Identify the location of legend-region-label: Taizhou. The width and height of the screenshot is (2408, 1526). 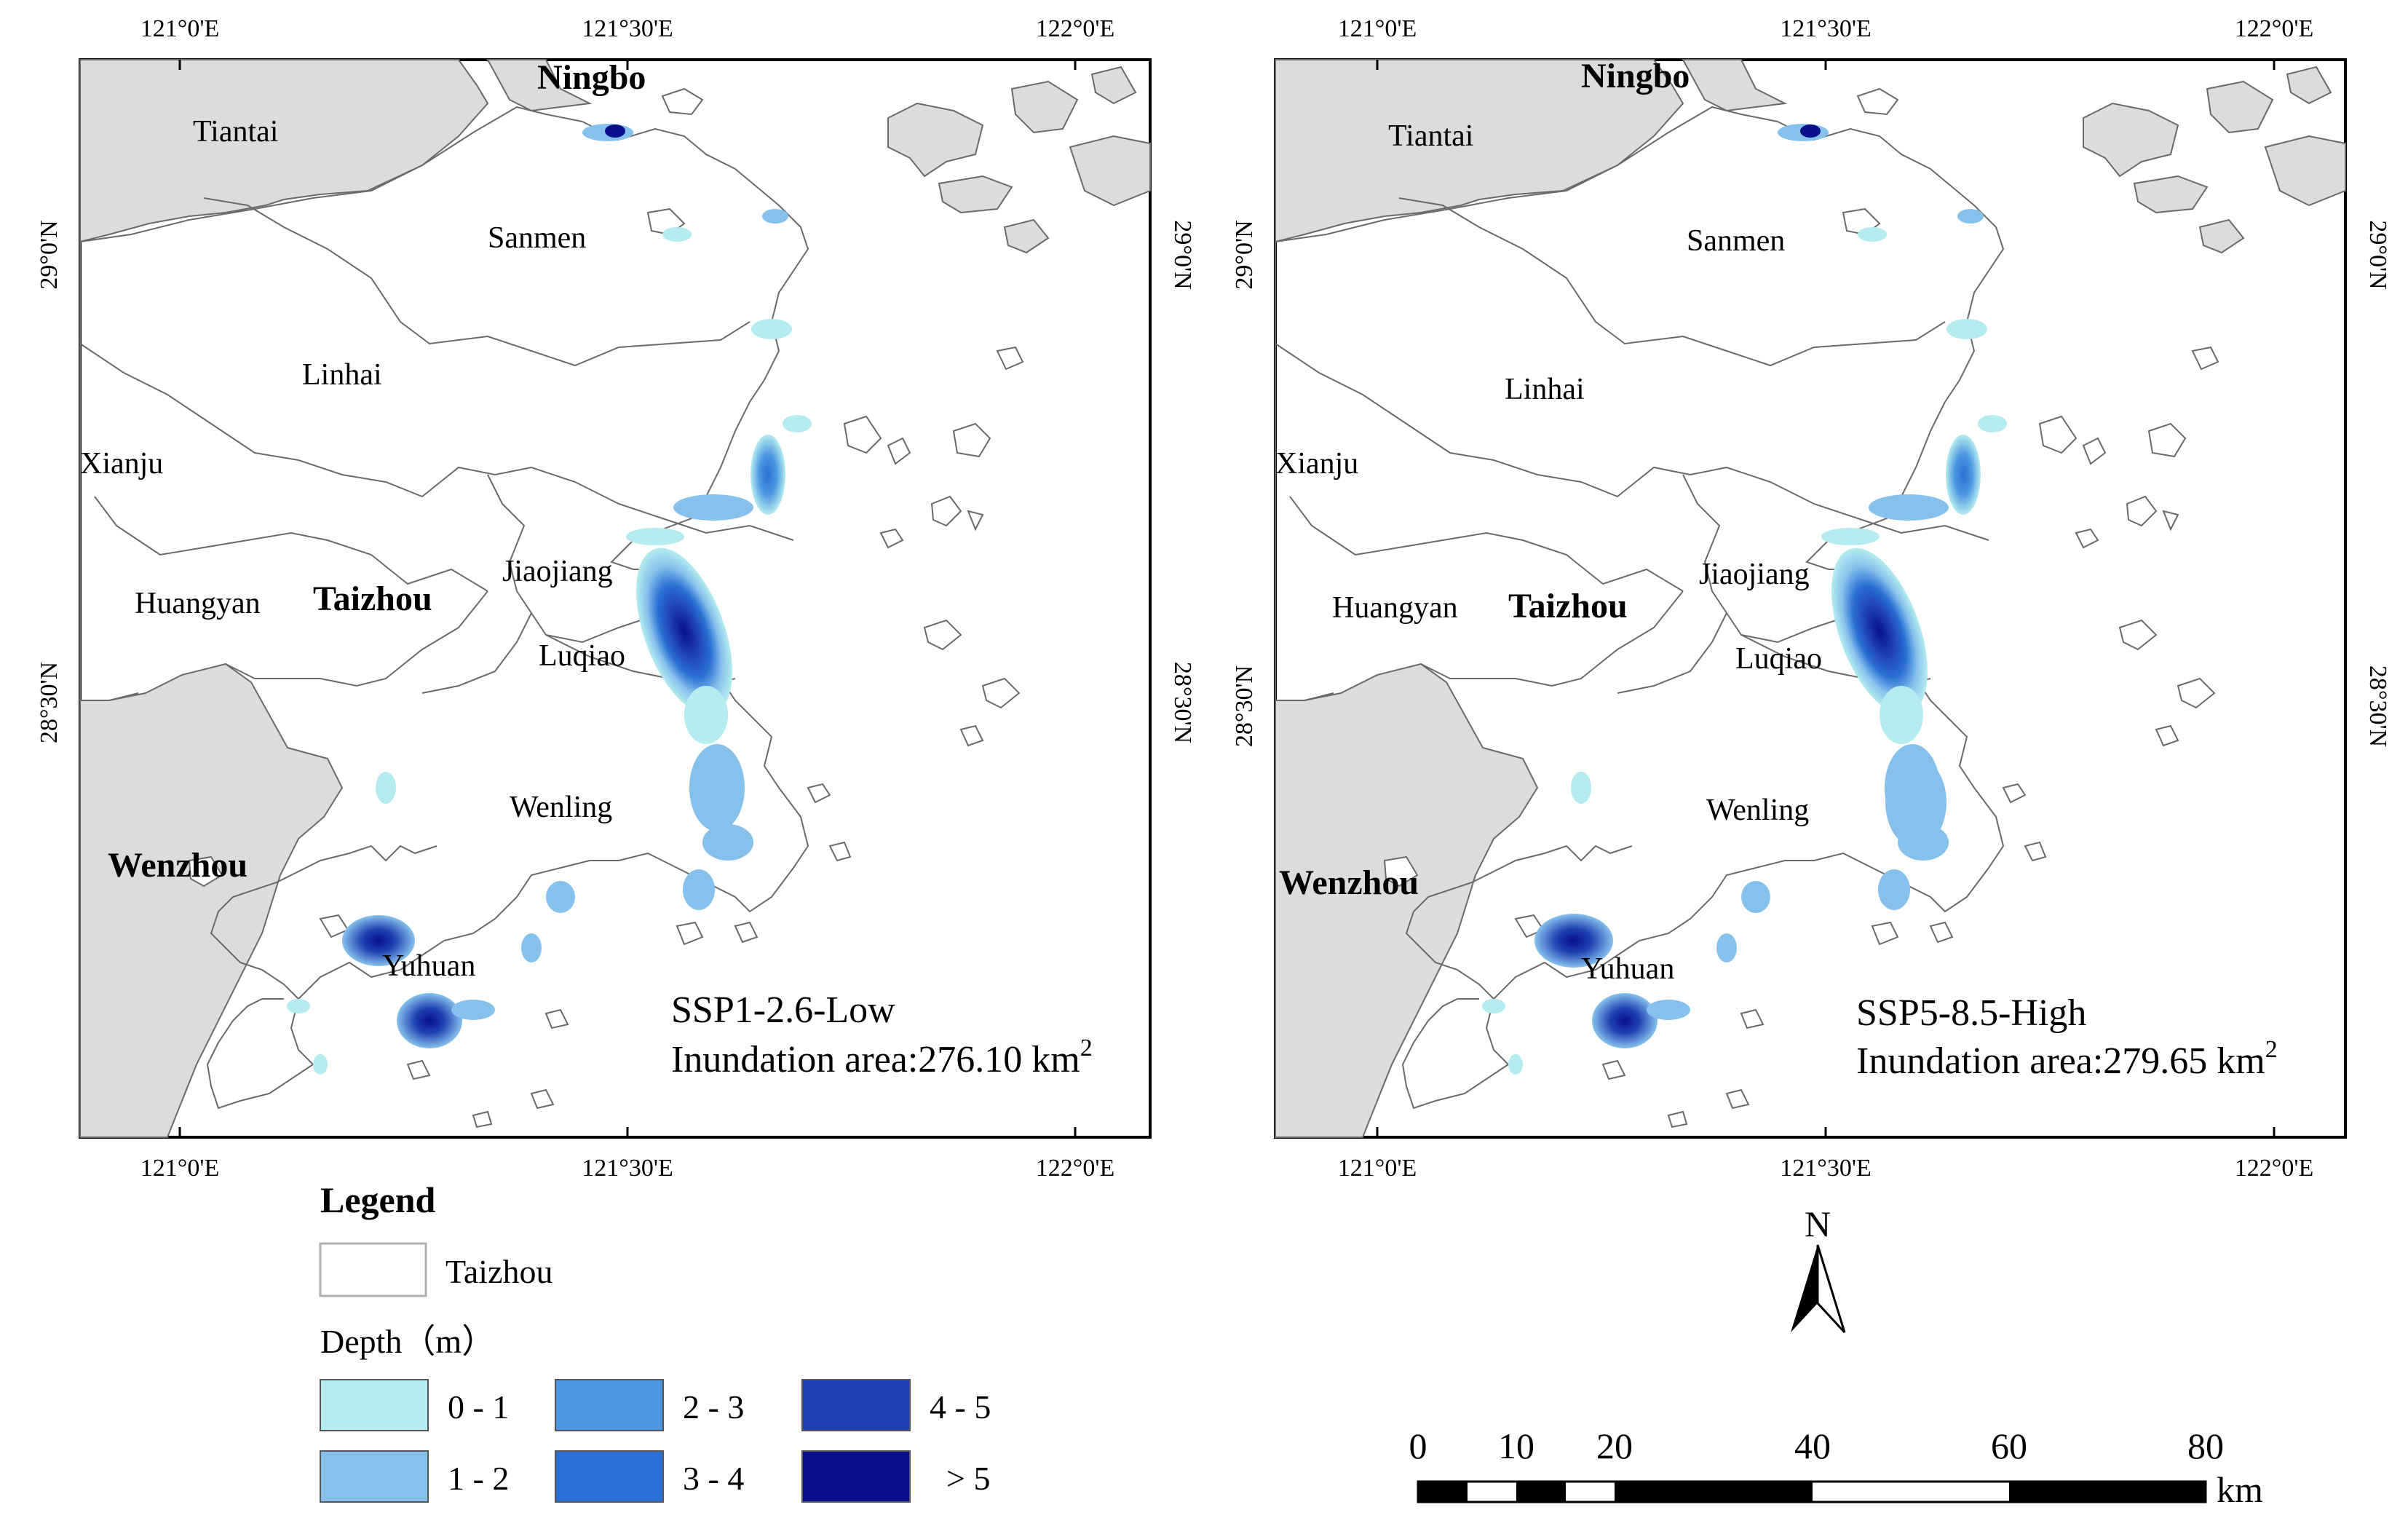
(499, 1271).